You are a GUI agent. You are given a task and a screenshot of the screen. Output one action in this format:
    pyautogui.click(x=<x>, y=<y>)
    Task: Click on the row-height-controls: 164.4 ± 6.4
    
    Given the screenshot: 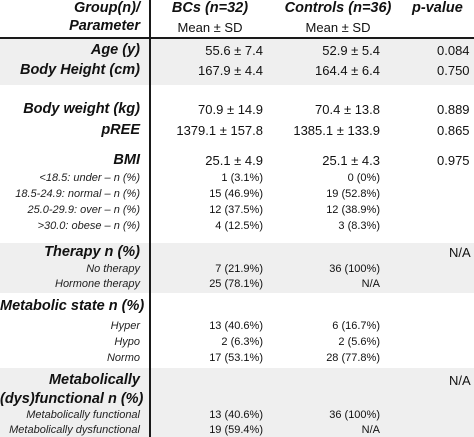 What is the action you would take?
    pyautogui.click(x=347, y=70)
    